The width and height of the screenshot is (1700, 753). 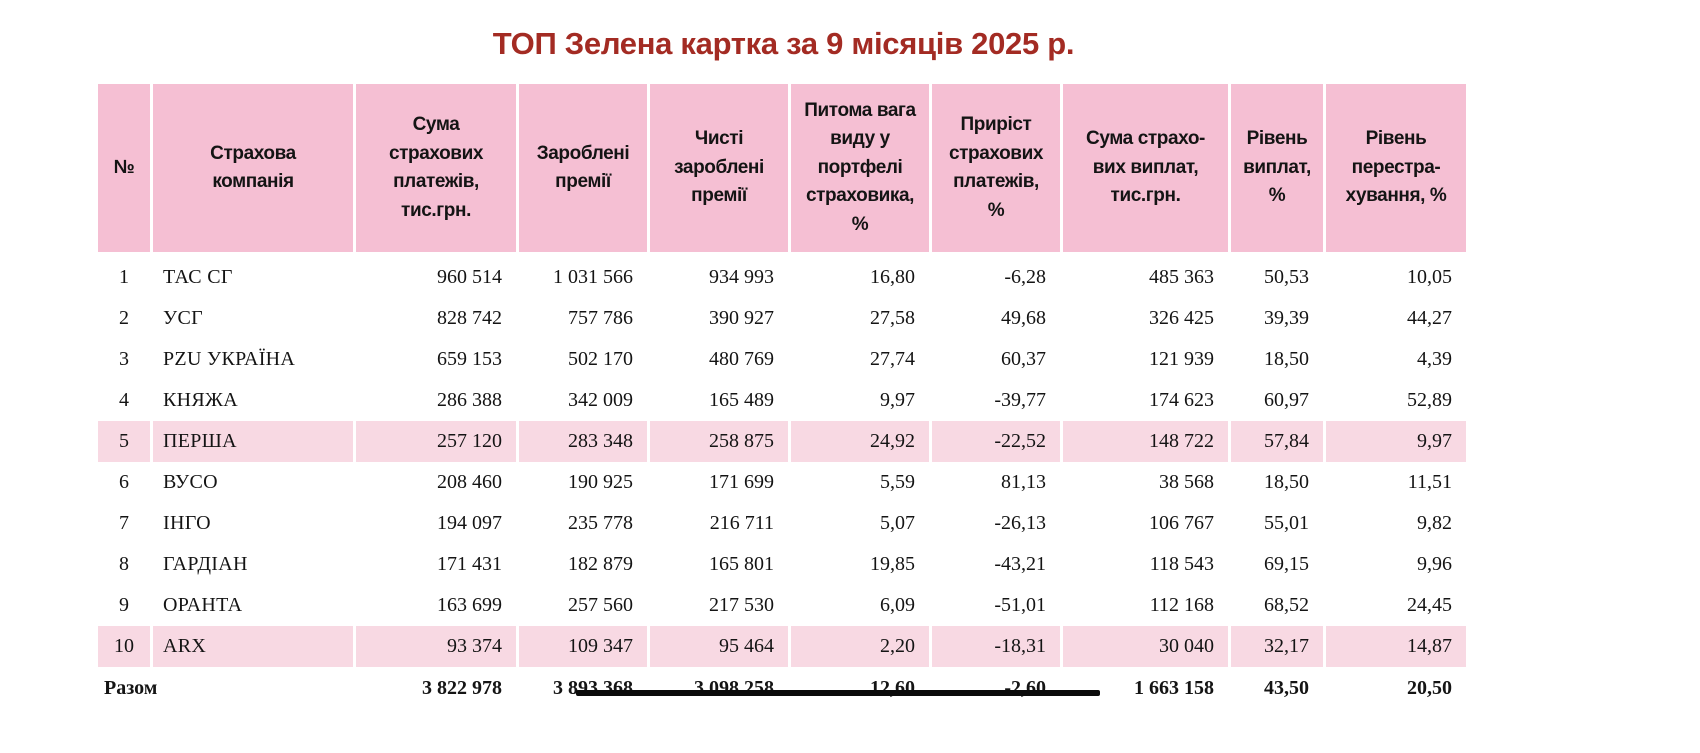 I want to click on cell-rank: 7, so click(x=124, y=523).